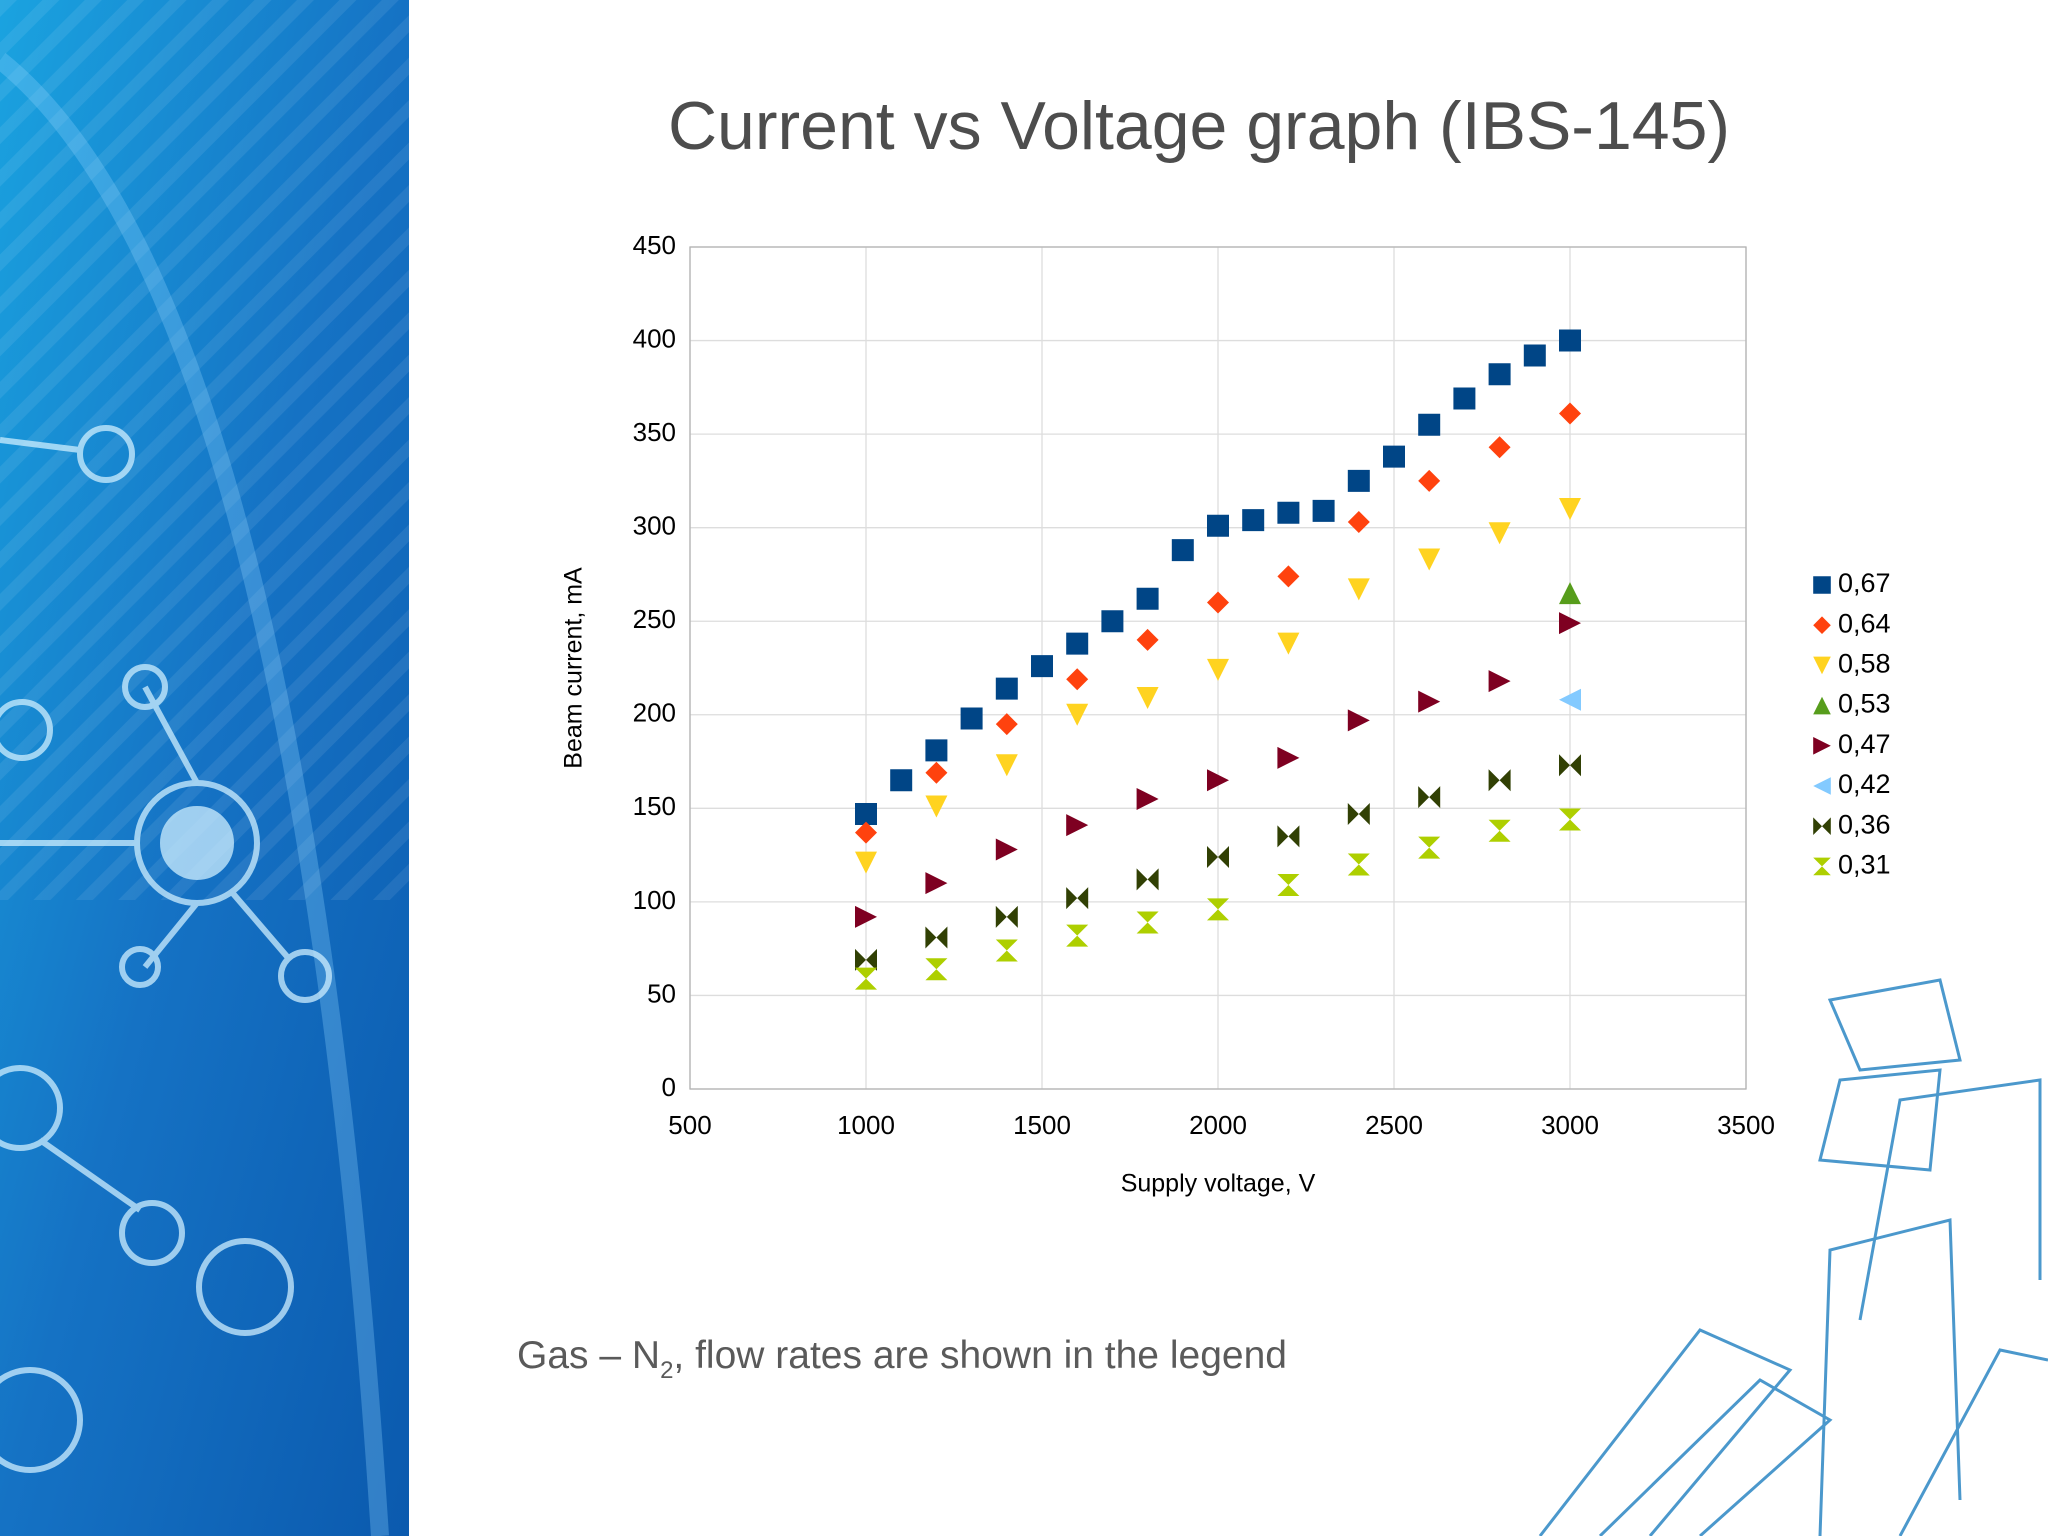  I want to click on corner-decoration, so click(1793, 1257).